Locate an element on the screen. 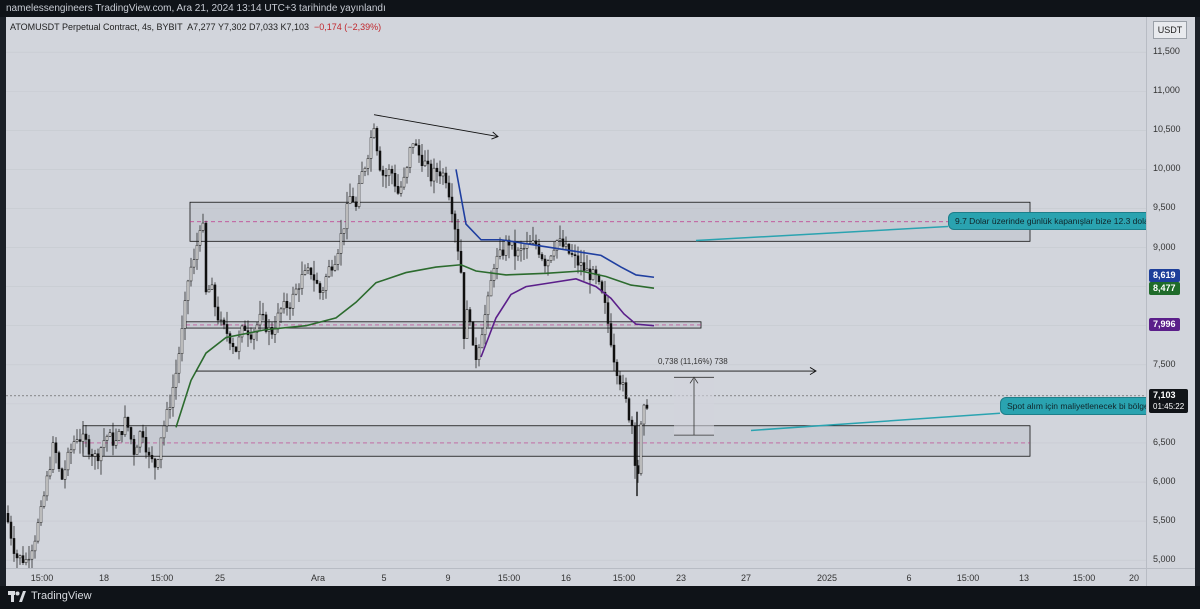  time-tick-label: Ara is located at coordinates (318, 578).